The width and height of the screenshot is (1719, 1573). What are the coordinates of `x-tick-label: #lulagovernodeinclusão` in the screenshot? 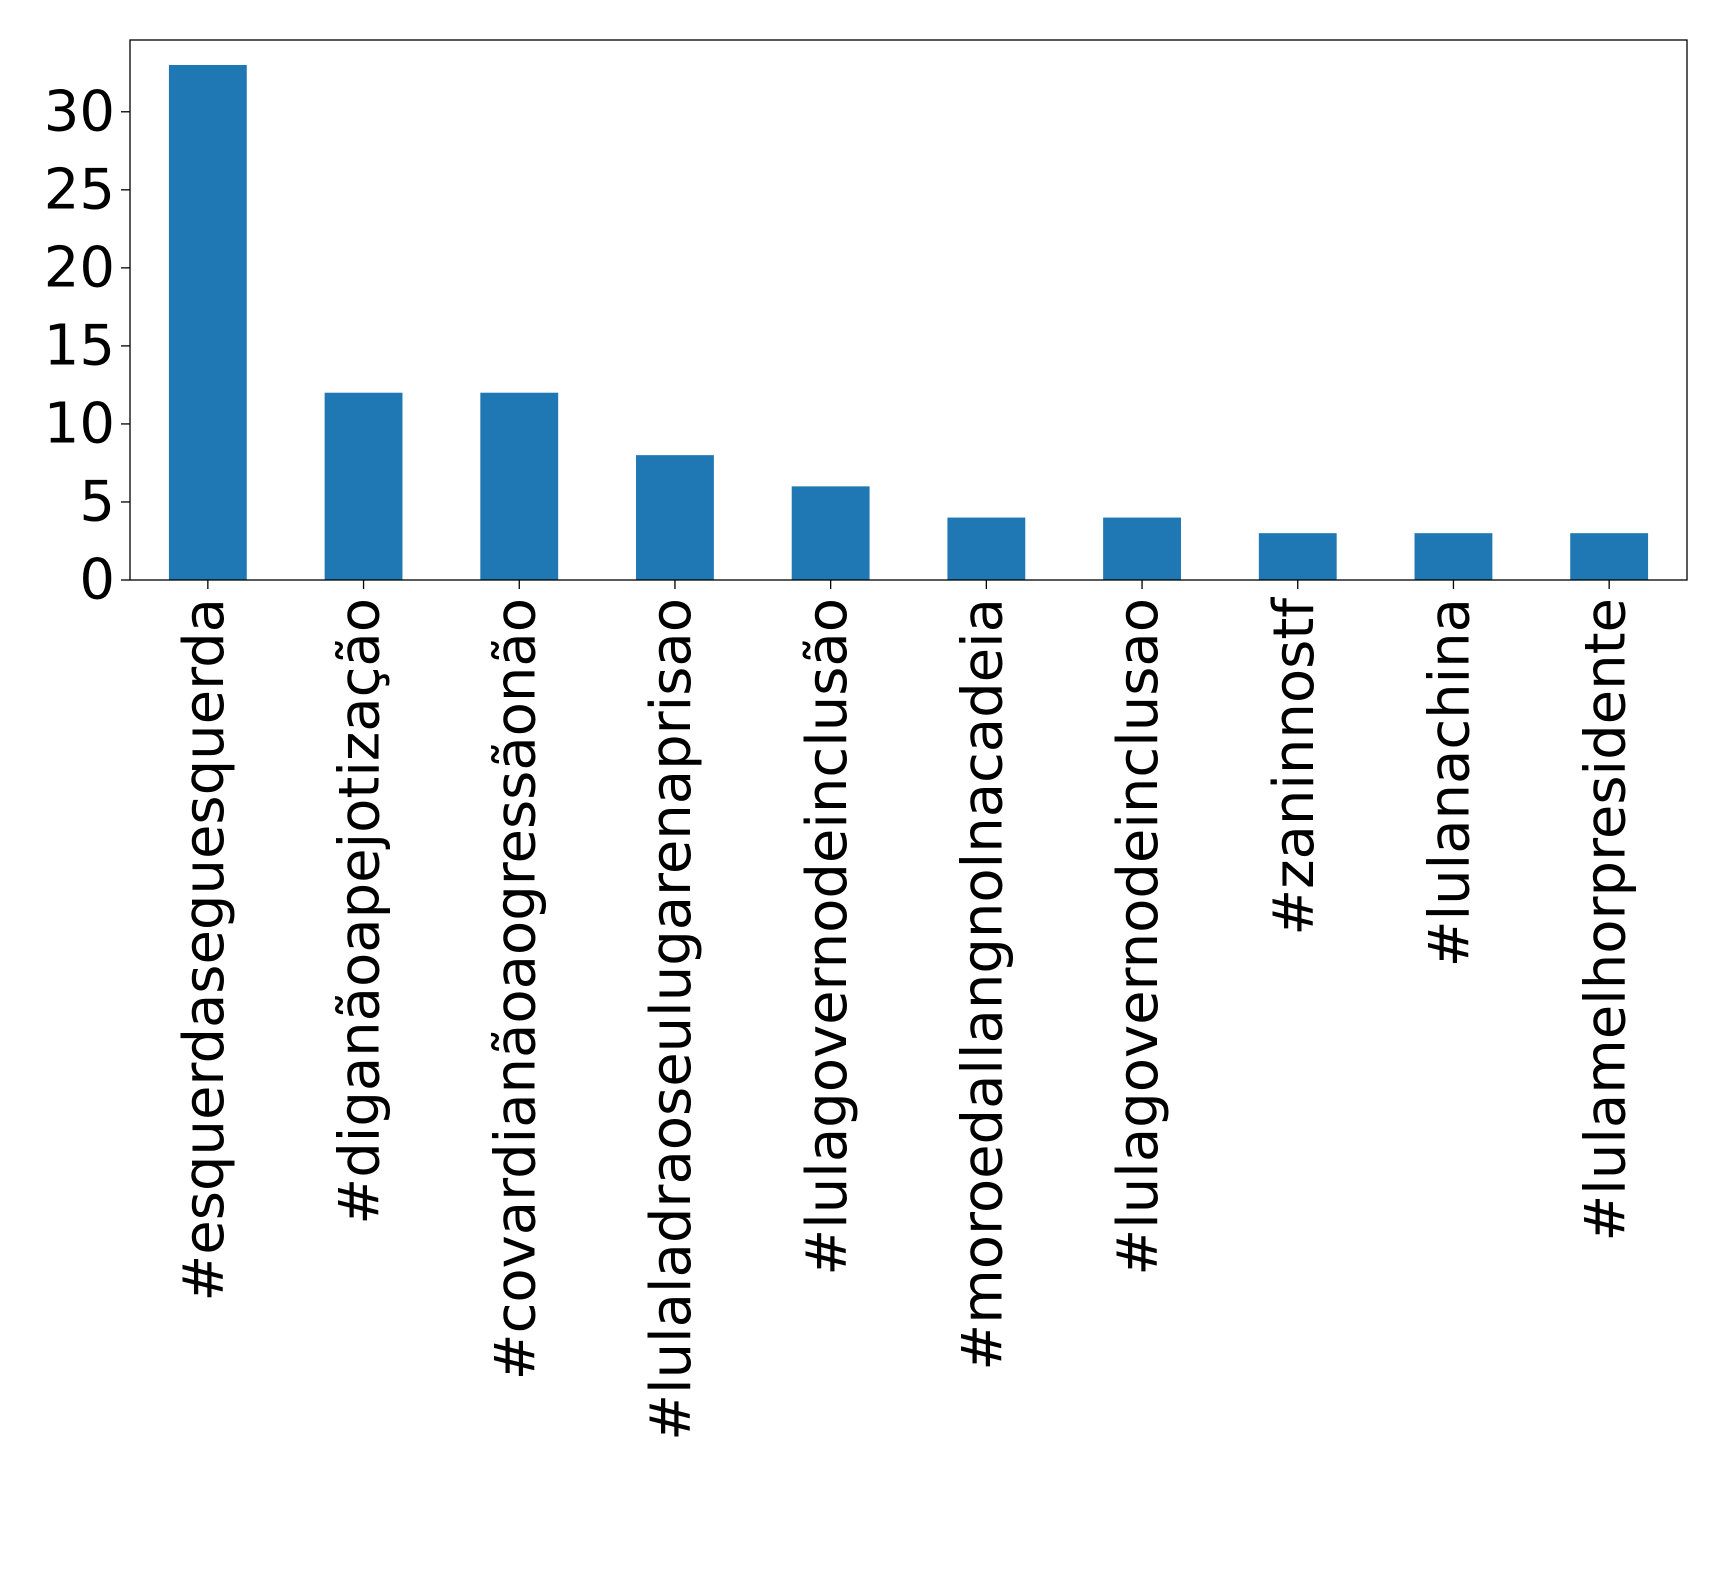 It's located at (827, 937).